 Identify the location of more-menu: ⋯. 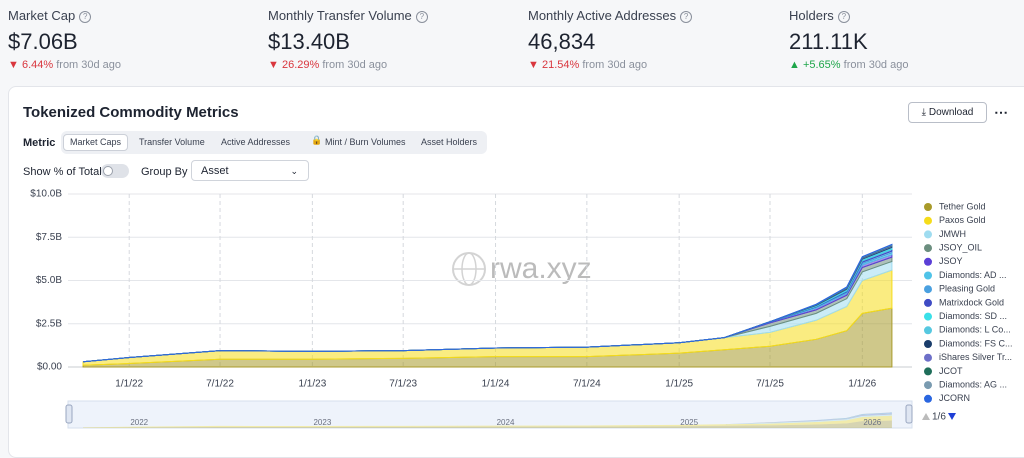
(1001, 112).